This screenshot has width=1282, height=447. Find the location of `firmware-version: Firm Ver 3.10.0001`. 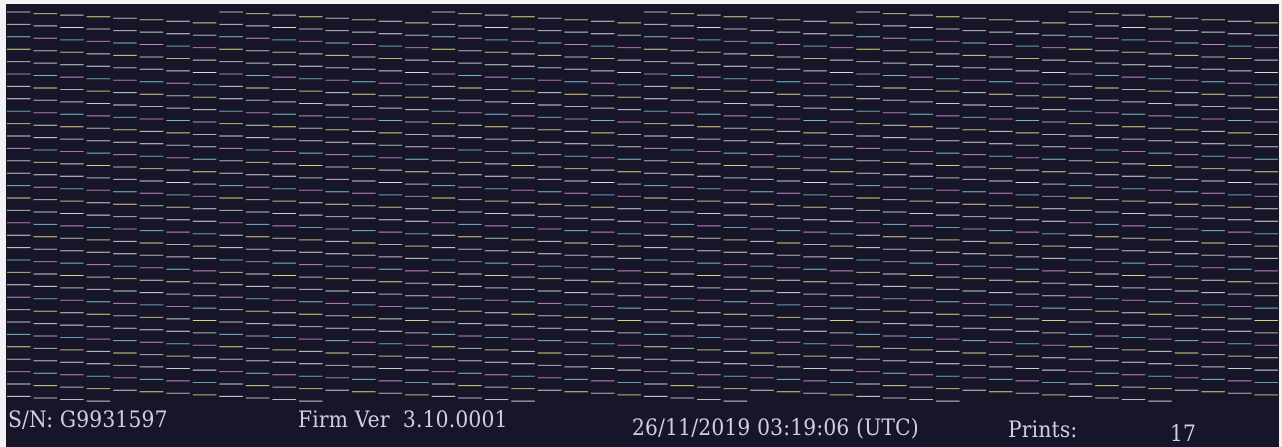

firmware-version: Firm Ver 3.10.0001 is located at coordinates (403, 420).